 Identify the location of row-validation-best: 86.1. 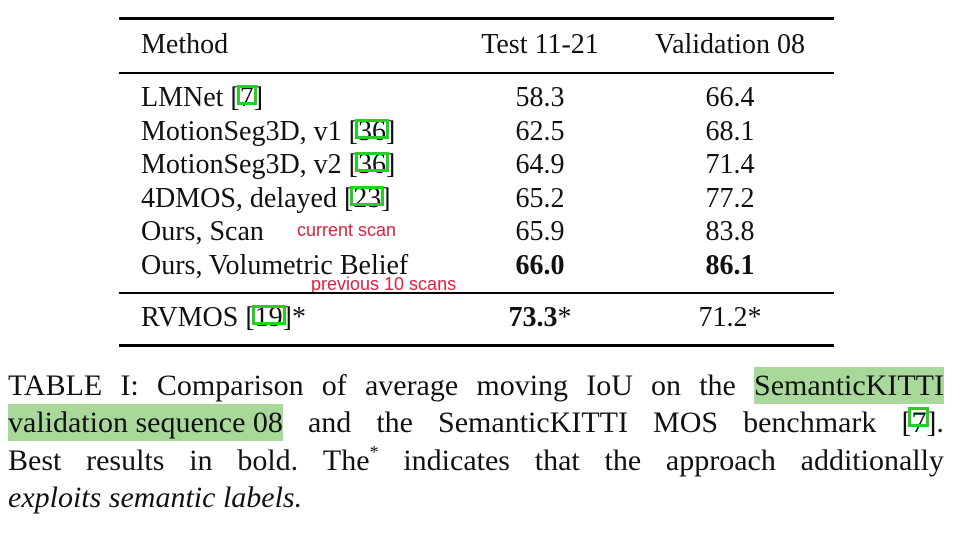
(730, 265).